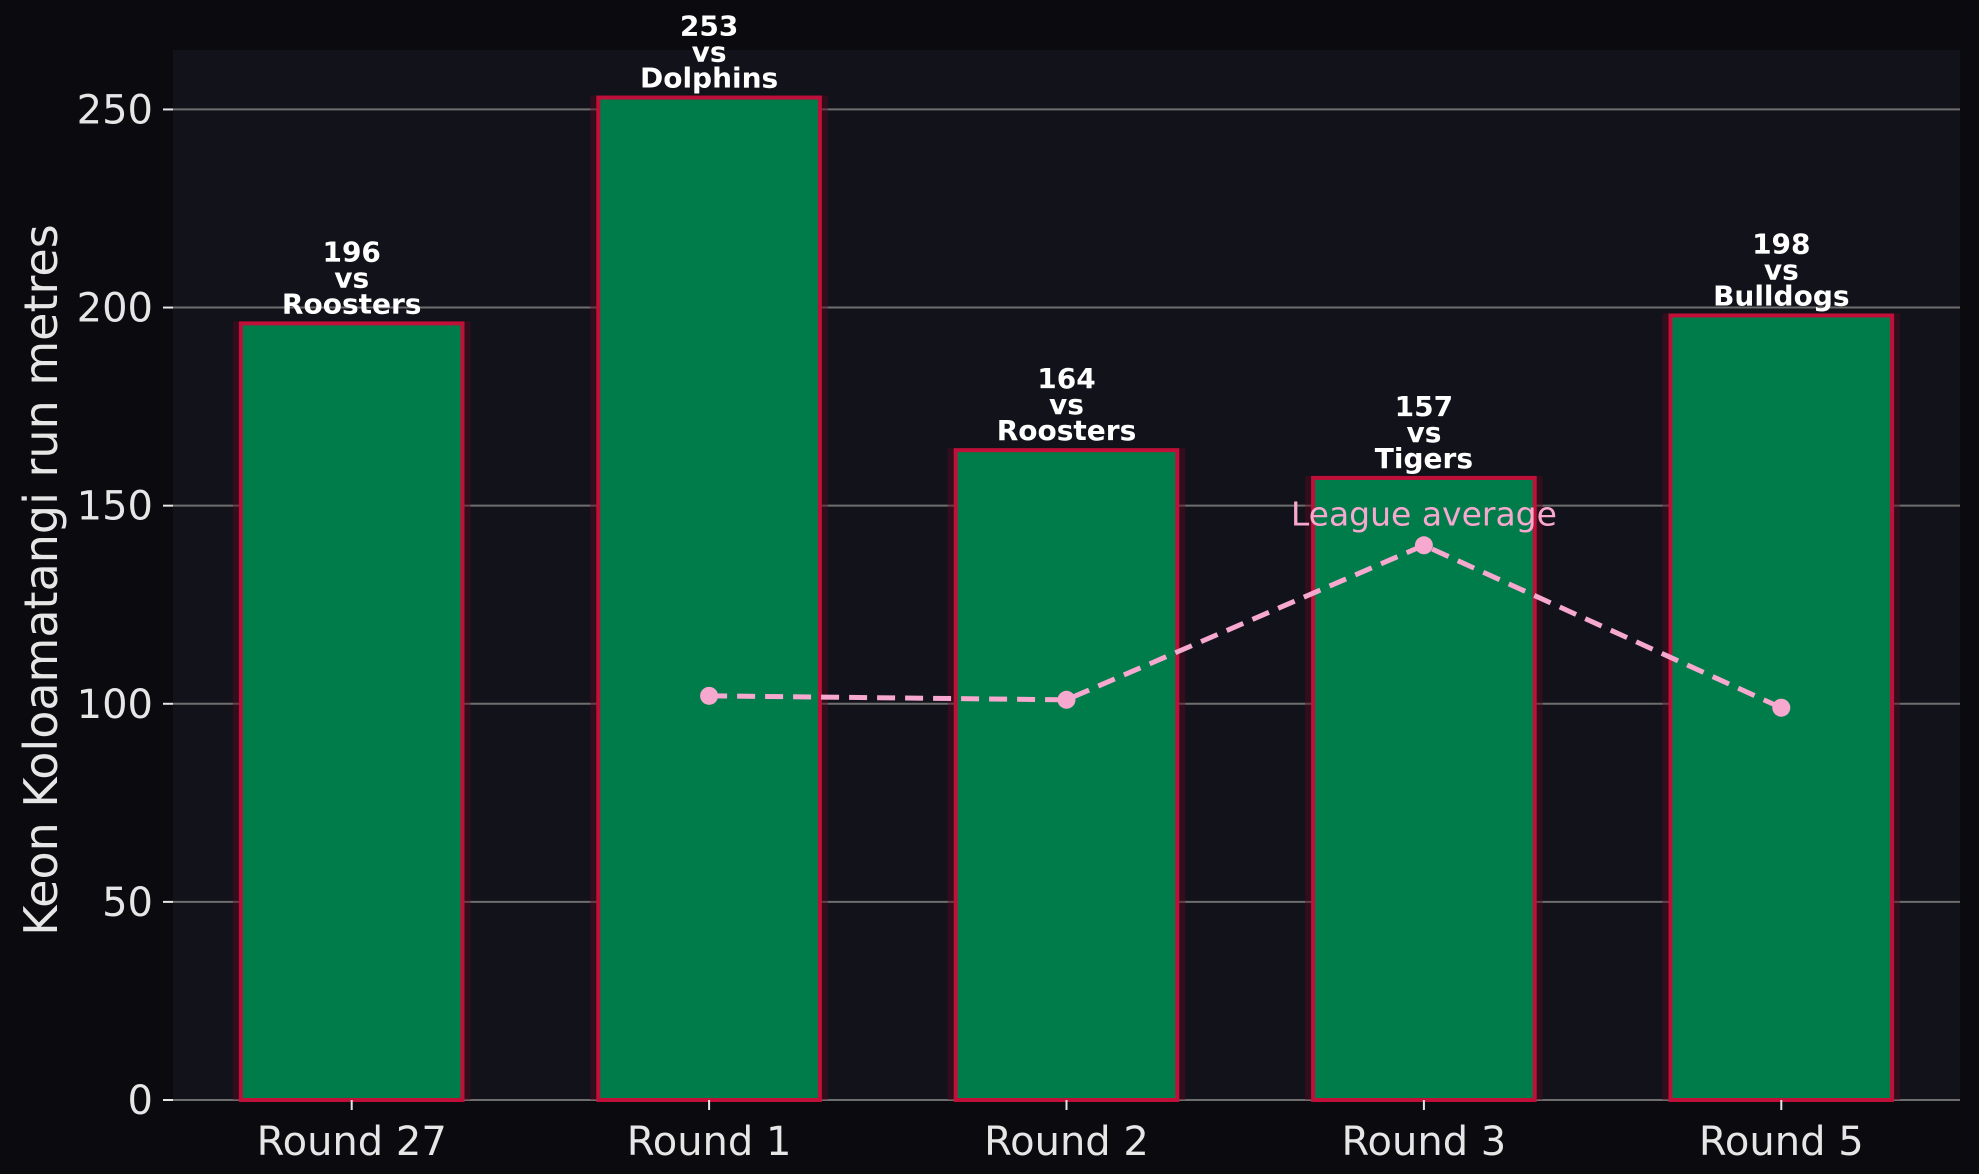 This screenshot has height=1174, width=1979. Describe the element at coordinates (1424, 458) in the screenshot. I see `bar-data-label: Tigers` at that location.